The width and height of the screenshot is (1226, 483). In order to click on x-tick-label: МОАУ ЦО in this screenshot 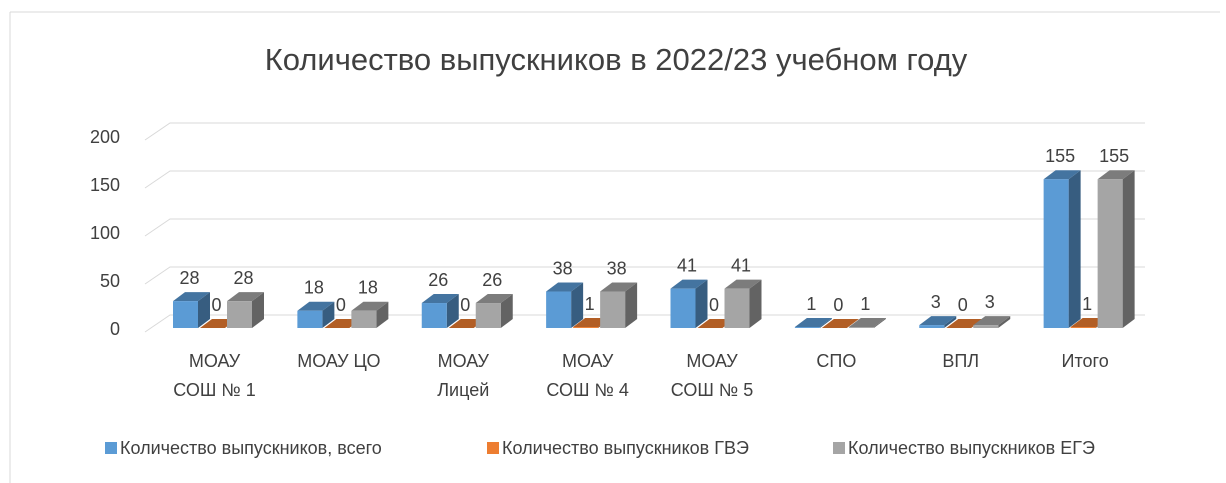, I will do `click(338, 361)`.